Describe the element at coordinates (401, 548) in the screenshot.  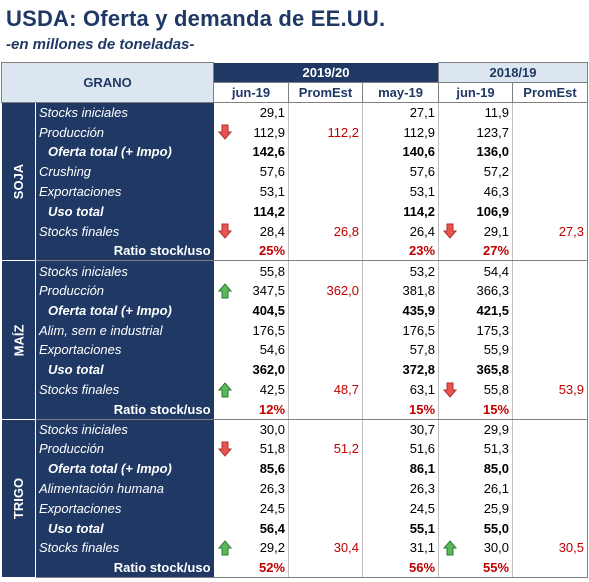
I see `value-cell: 31,1` at that location.